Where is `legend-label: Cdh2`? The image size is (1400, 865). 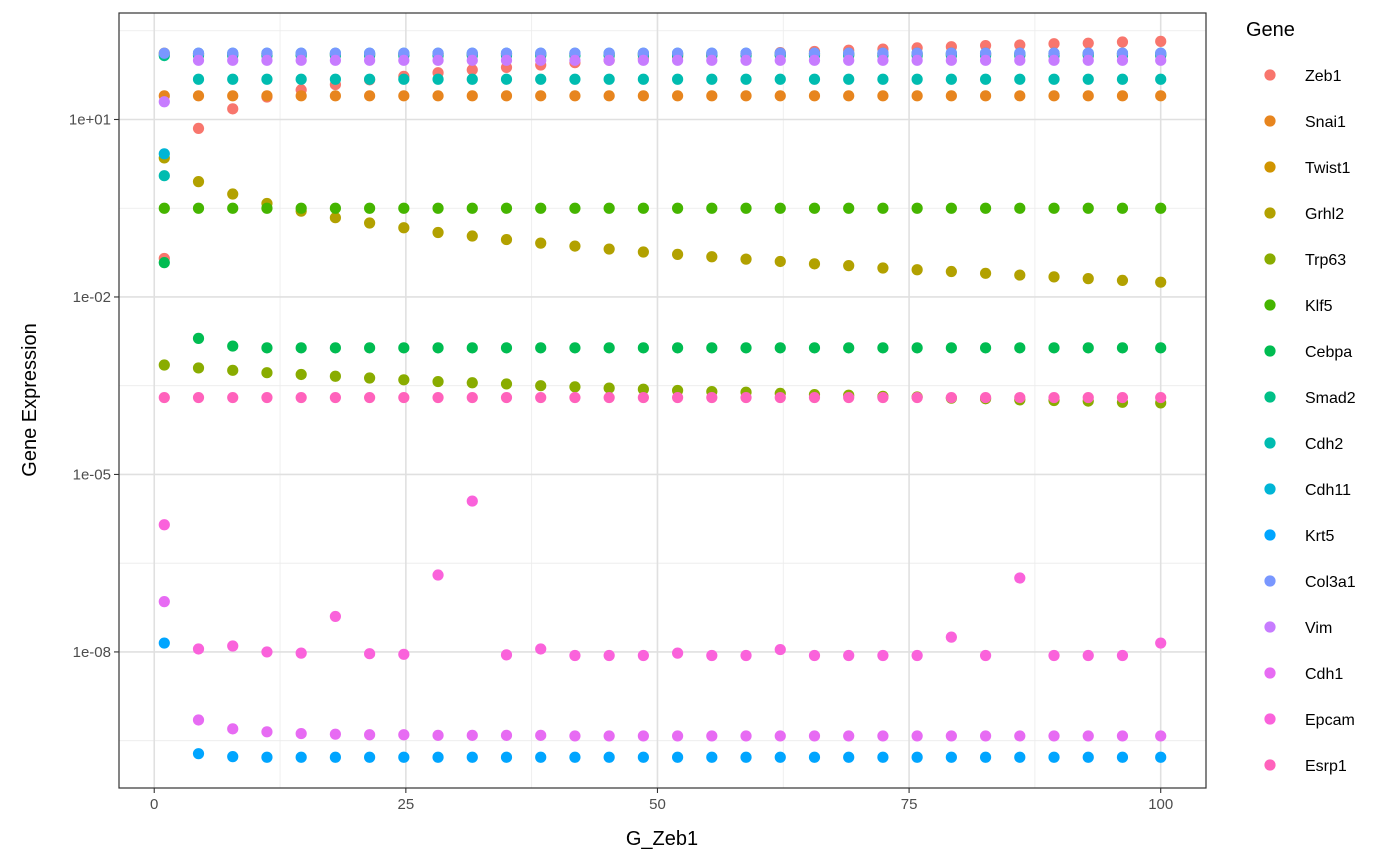 legend-label: Cdh2 is located at coordinates (1324, 444).